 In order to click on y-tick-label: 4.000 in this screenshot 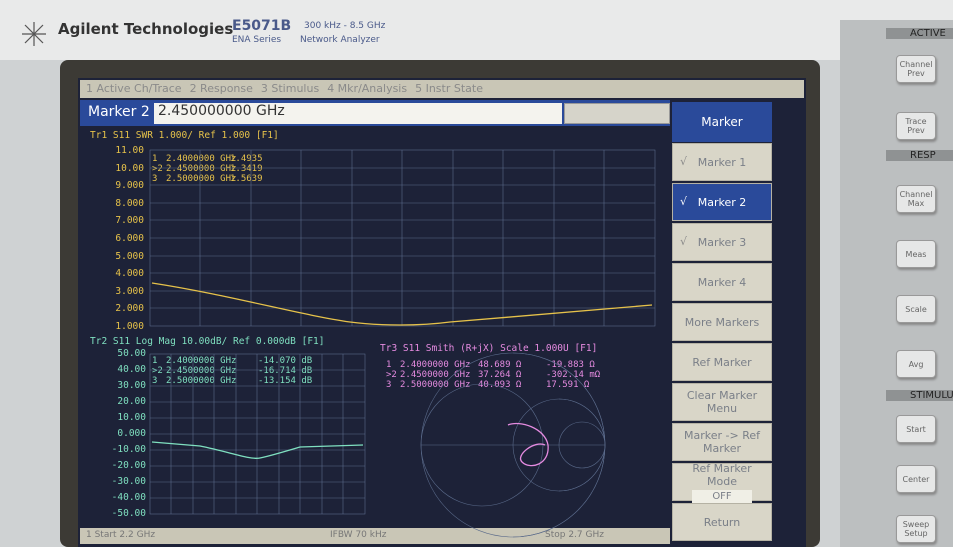, I will do `click(129, 274)`.